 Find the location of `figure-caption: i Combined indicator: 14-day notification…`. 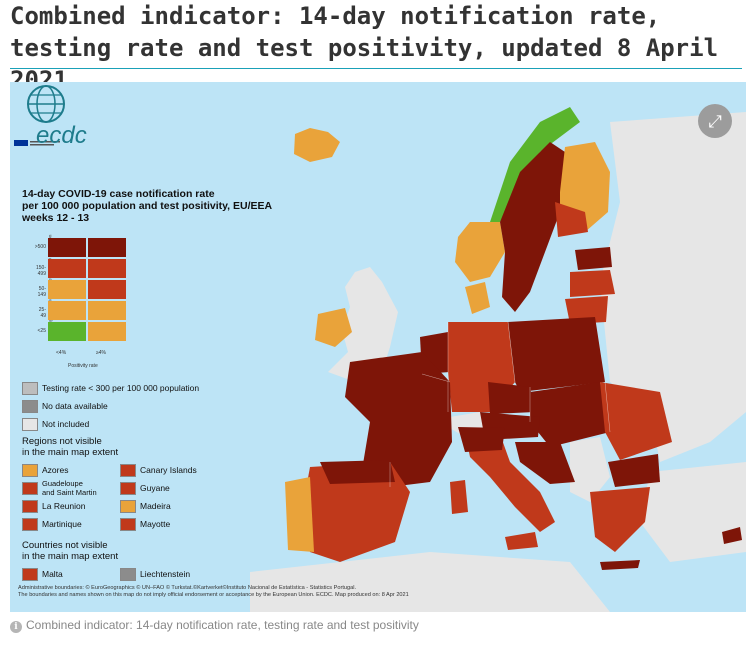

figure-caption: i Combined indicator: 14-day notification… is located at coordinates (214, 625).